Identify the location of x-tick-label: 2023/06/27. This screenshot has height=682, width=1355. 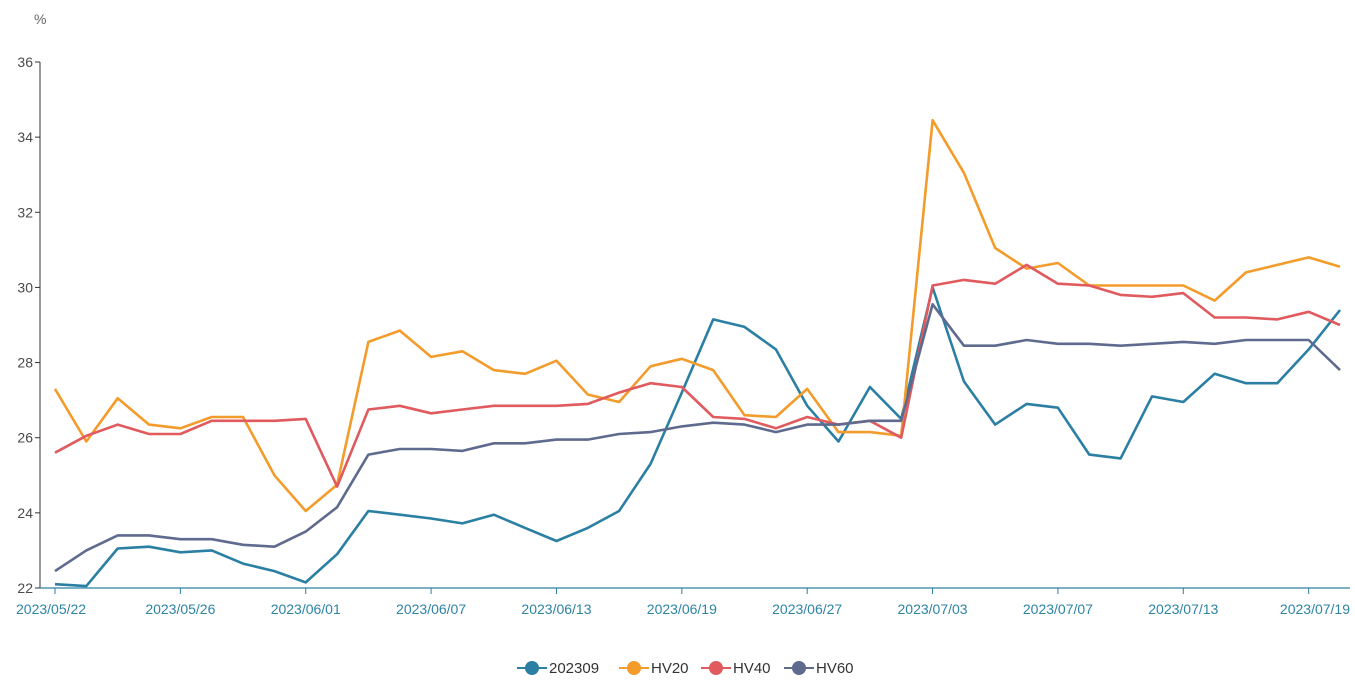
(807, 609).